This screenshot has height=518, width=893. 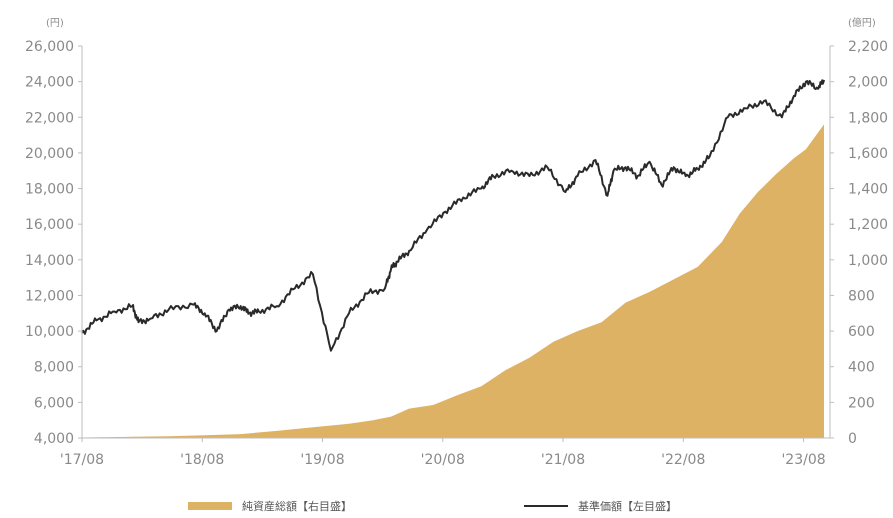 I want to click on left-axis-tick-label: 10,000, so click(x=49, y=332).